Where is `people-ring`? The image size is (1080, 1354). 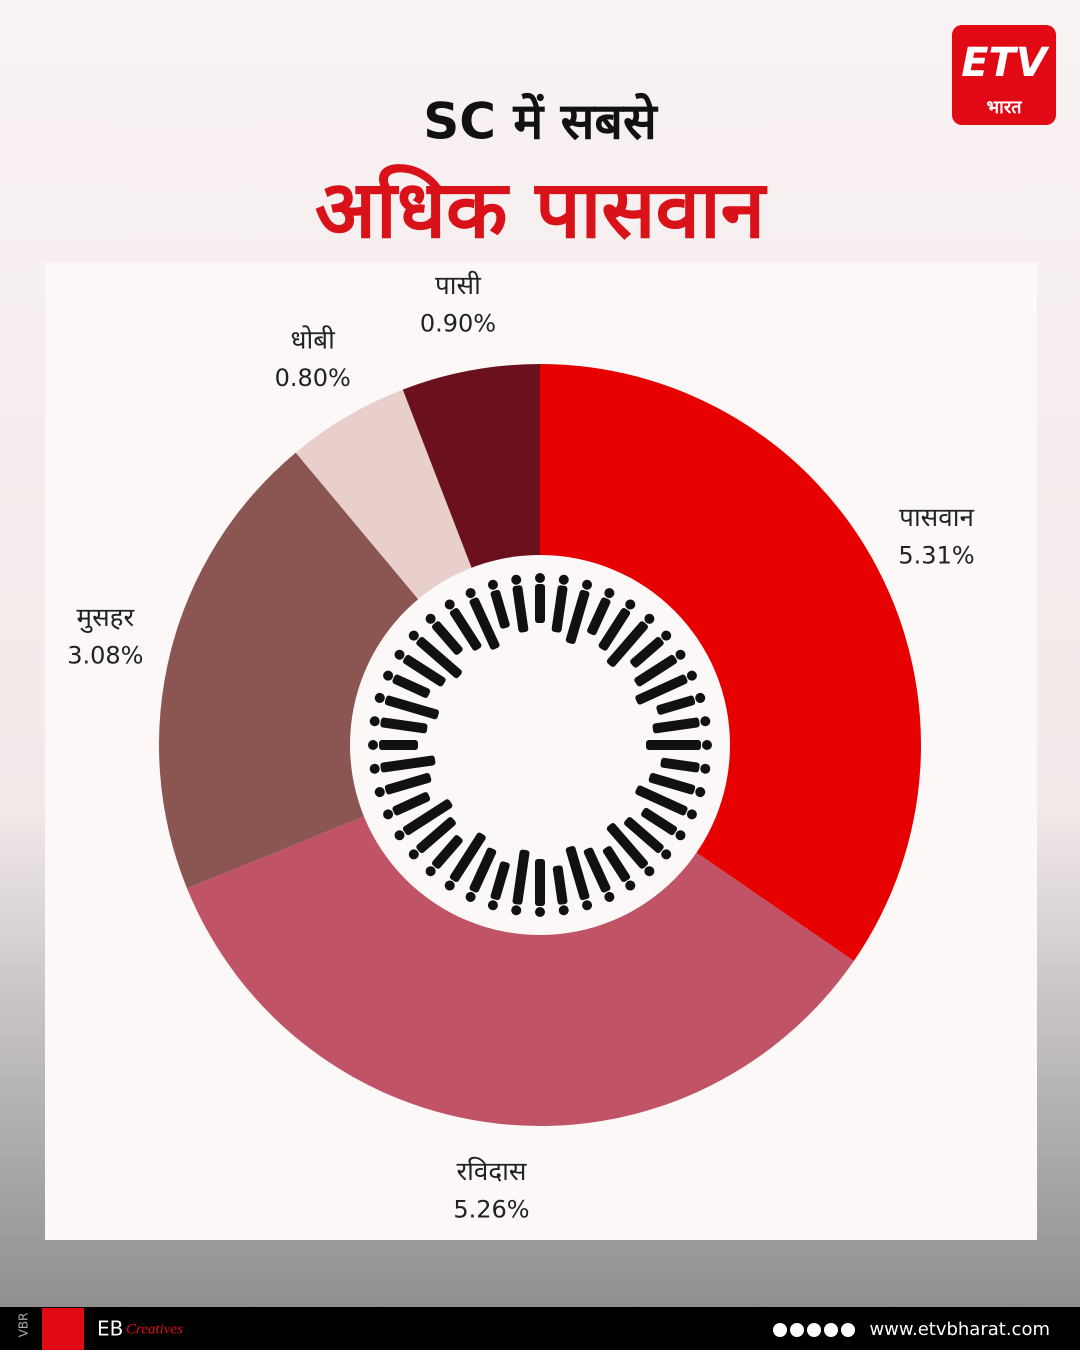 people-ring is located at coordinates (540, 745).